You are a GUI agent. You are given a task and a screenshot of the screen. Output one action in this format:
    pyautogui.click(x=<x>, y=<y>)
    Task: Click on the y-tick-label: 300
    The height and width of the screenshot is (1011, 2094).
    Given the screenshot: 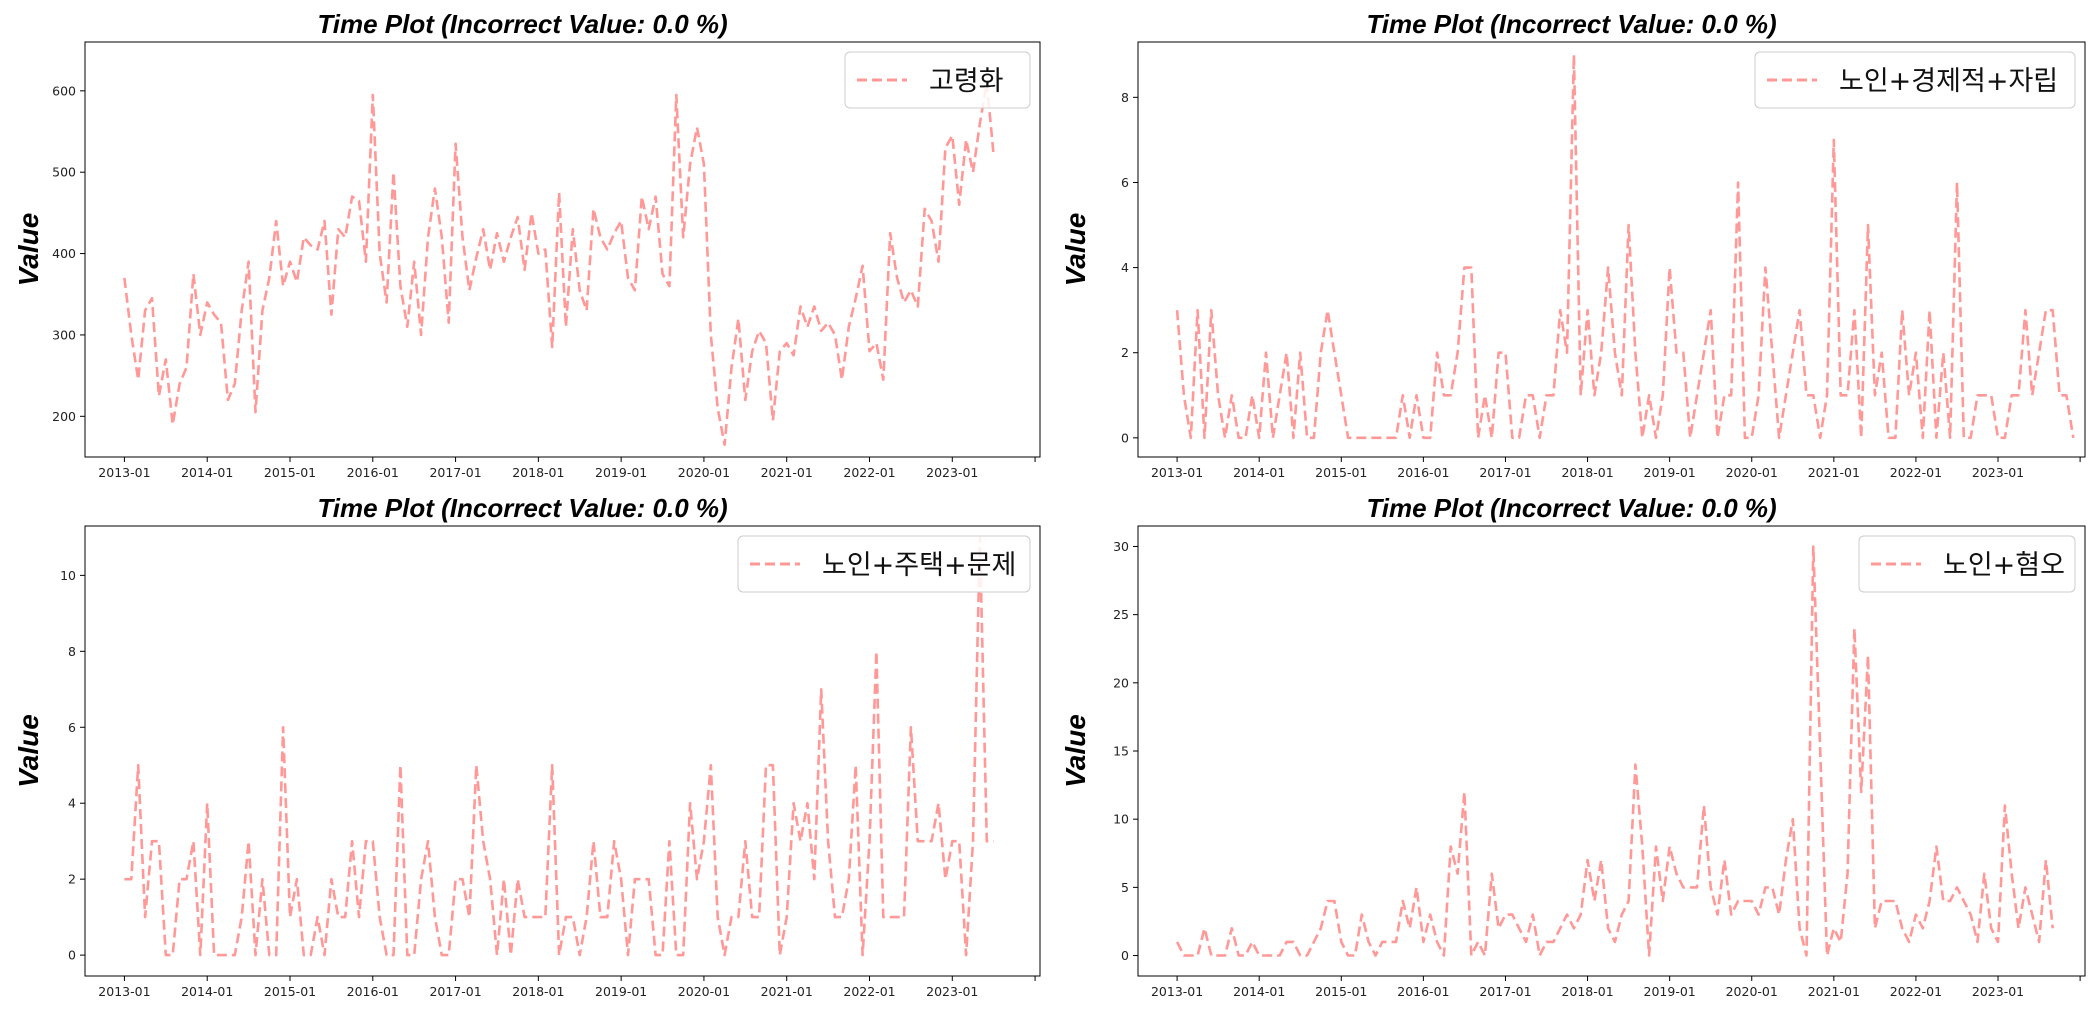 What is the action you would take?
    pyautogui.click(x=64, y=334)
    